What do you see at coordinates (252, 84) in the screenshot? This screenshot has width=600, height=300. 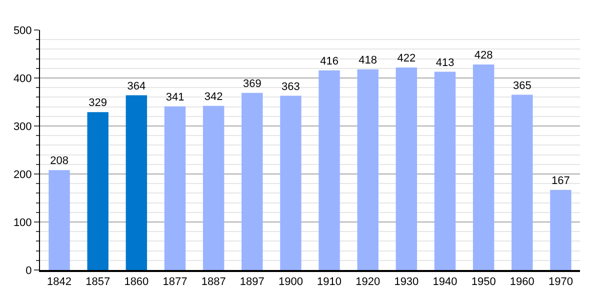 I see `data-label: 369` at bounding box center [252, 84].